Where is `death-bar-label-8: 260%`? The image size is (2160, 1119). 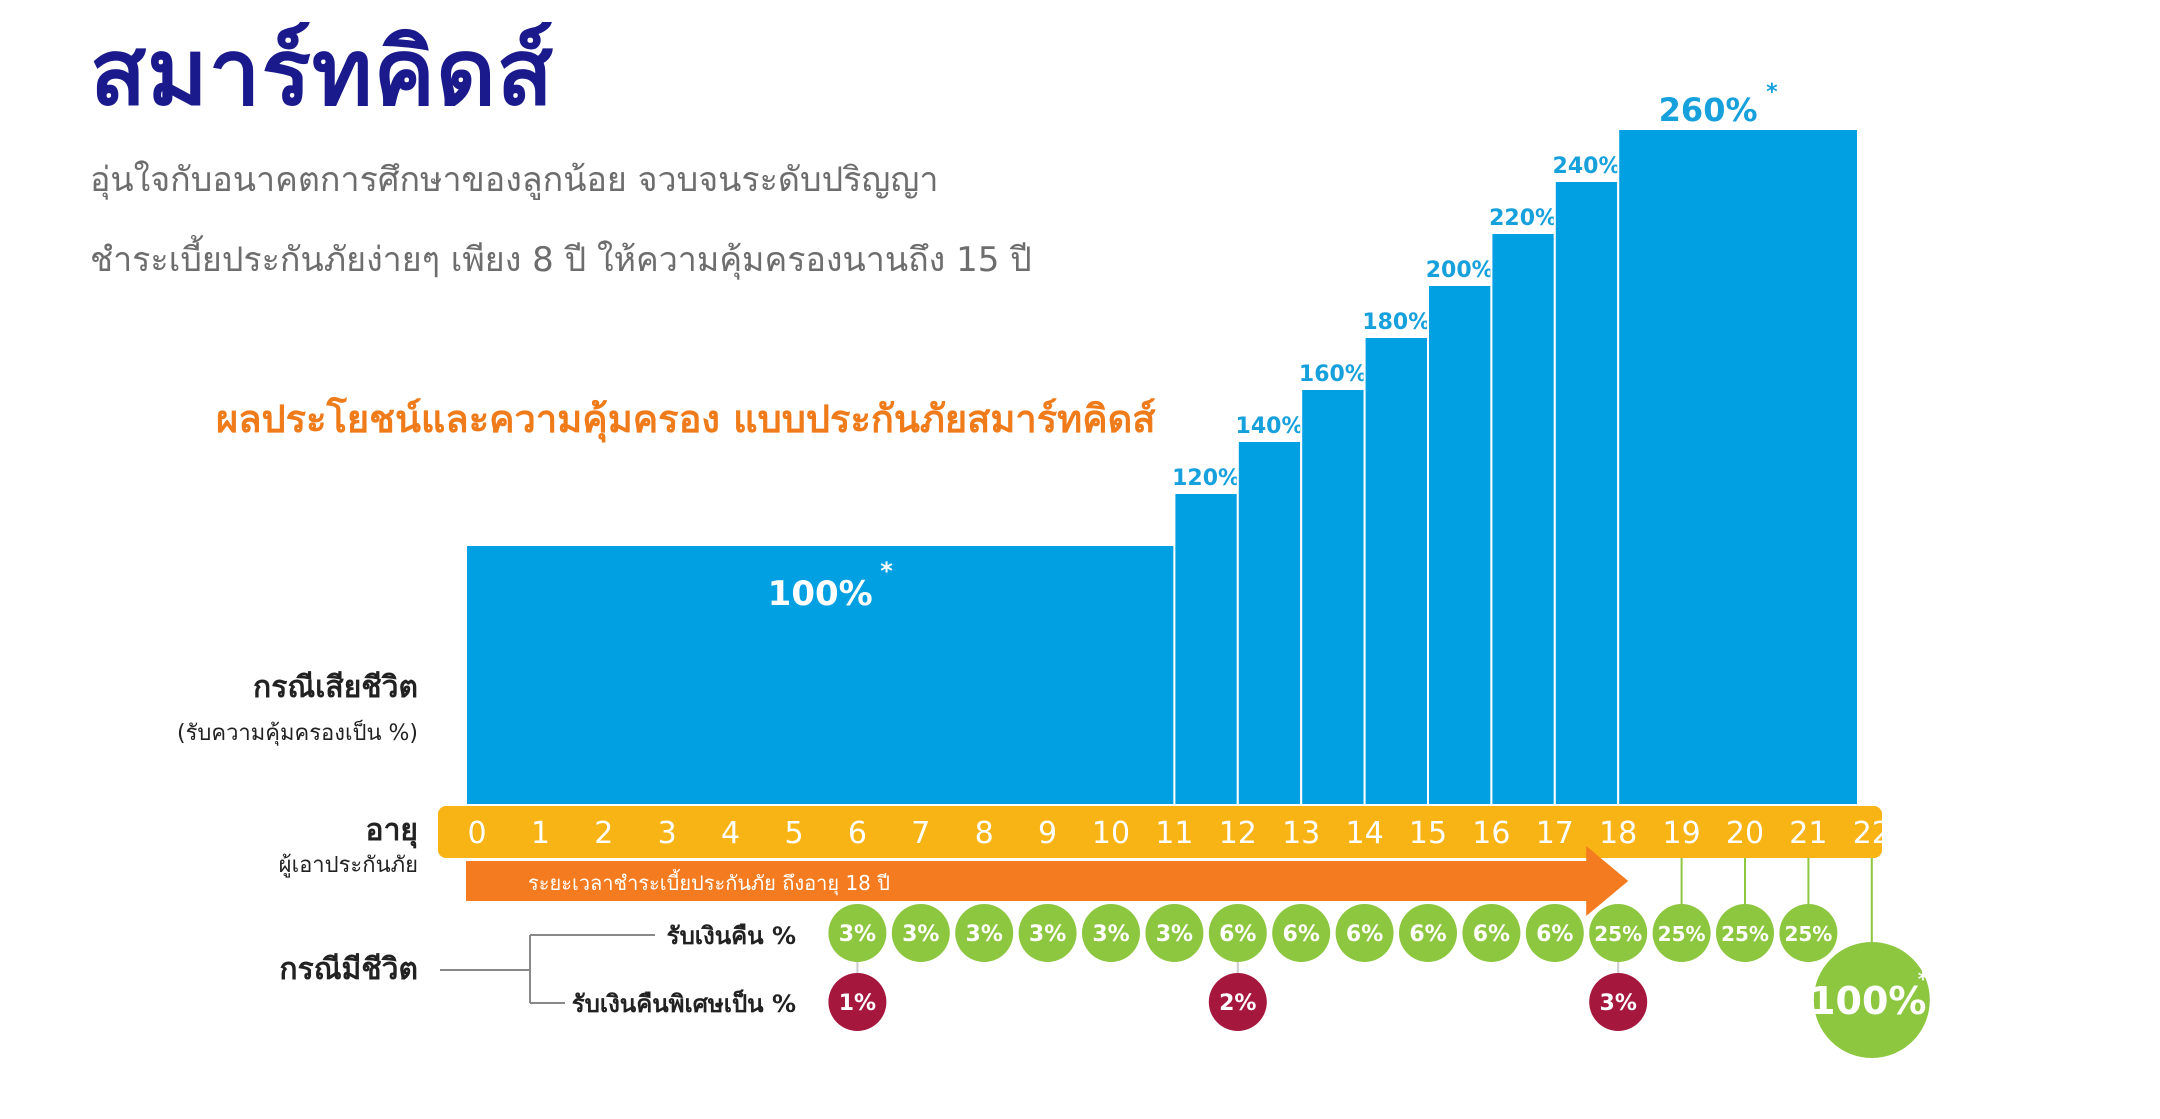
death-bar-label-8: 260% is located at coordinates (1708, 110).